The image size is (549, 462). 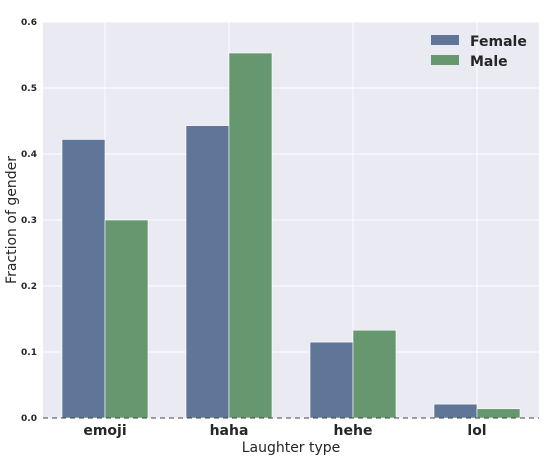 What do you see at coordinates (229, 431) in the screenshot?
I see `x-tick-label-haha: haha` at bounding box center [229, 431].